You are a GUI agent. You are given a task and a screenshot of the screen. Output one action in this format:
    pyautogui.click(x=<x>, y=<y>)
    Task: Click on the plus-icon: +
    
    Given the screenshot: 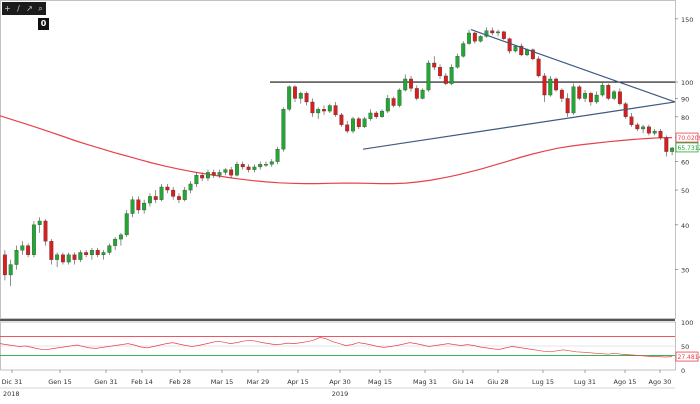 What is the action you would take?
    pyautogui.click(x=7, y=8)
    